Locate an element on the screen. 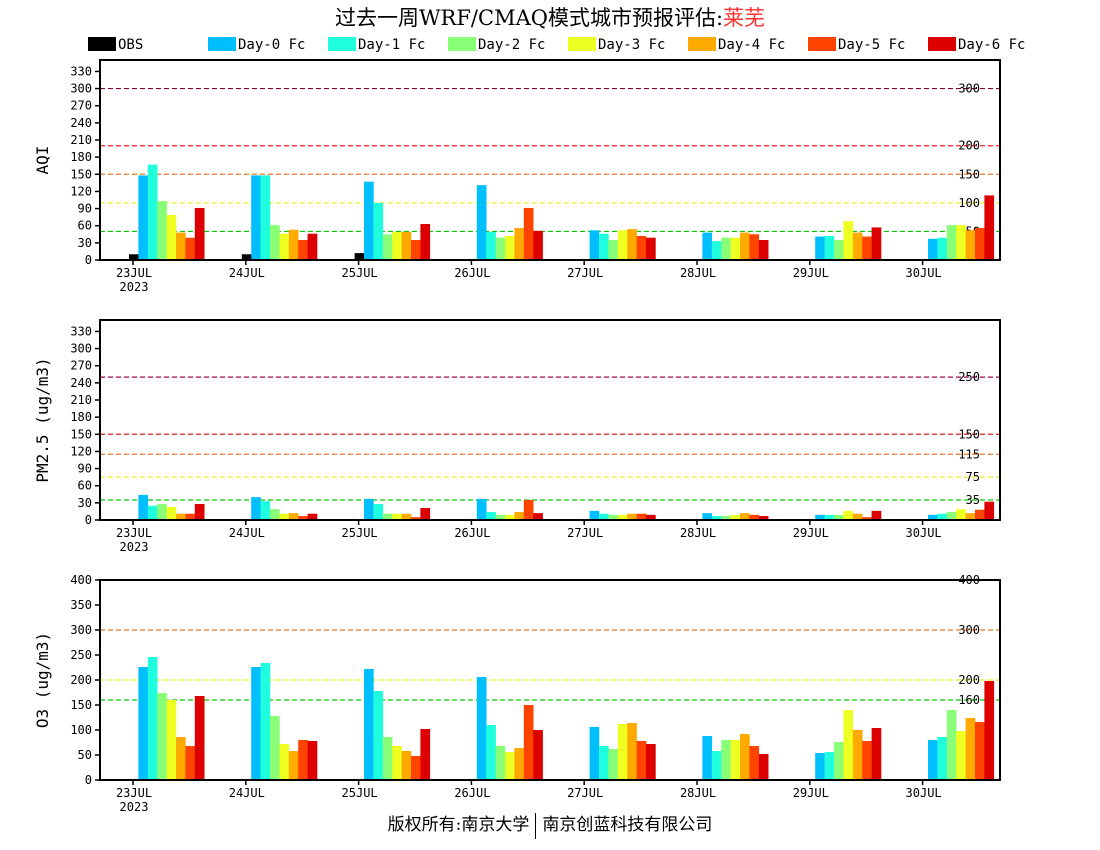  copyright-footer: 版权所有:南京大学 南京创蓝科技有限公司 is located at coordinates (550, 824).